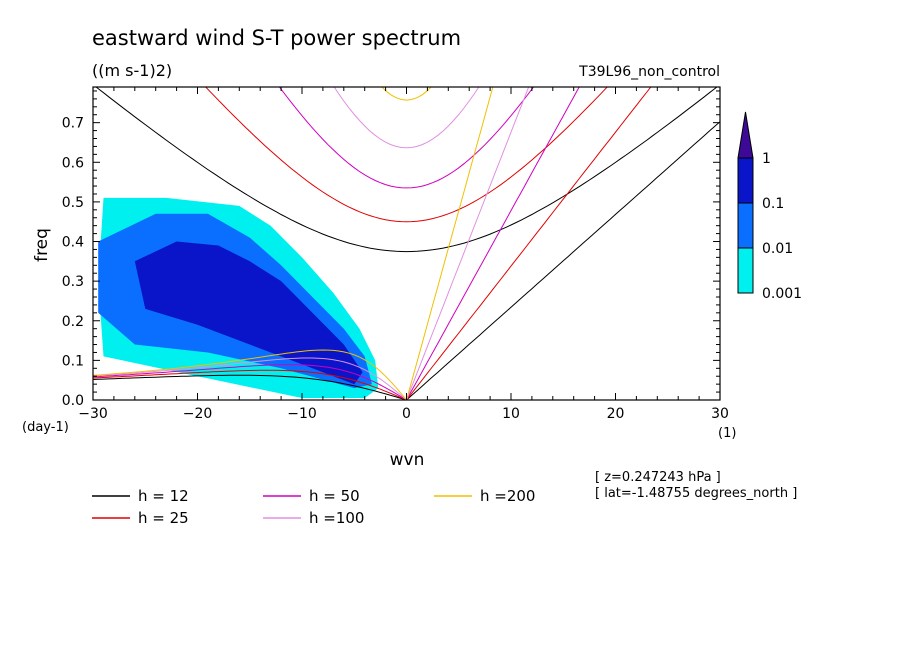  What do you see at coordinates (649, 72) in the screenshot?
I see `run-label: T39L96_non_control` at bounding box center [649, 72].